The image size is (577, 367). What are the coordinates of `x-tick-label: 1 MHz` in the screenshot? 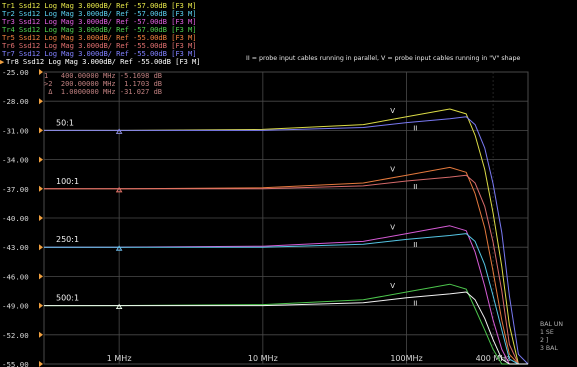 It's located at (119, 358).